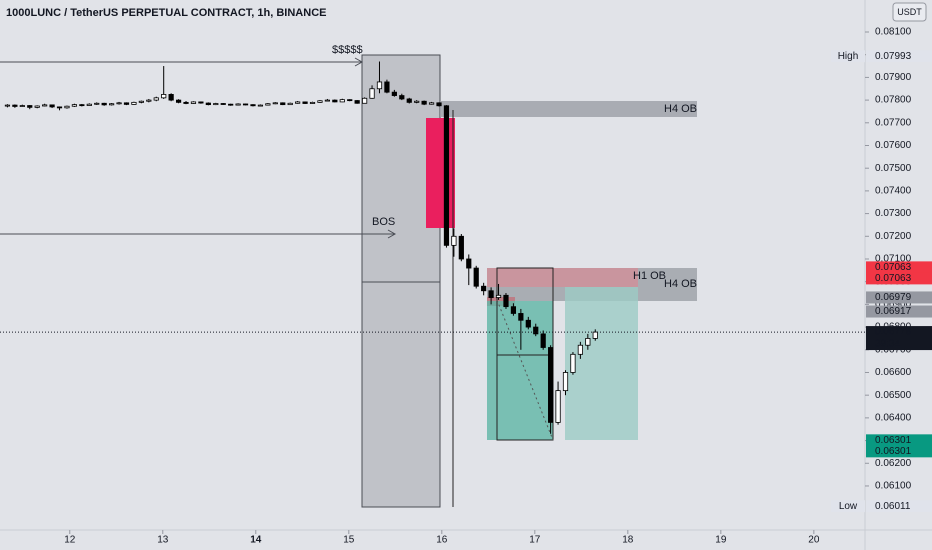 This screenshot has width=932, height=550. Describe the element at coordinates (893, 440) in the screenshot. I see `price-label: 0.06301` at that location.